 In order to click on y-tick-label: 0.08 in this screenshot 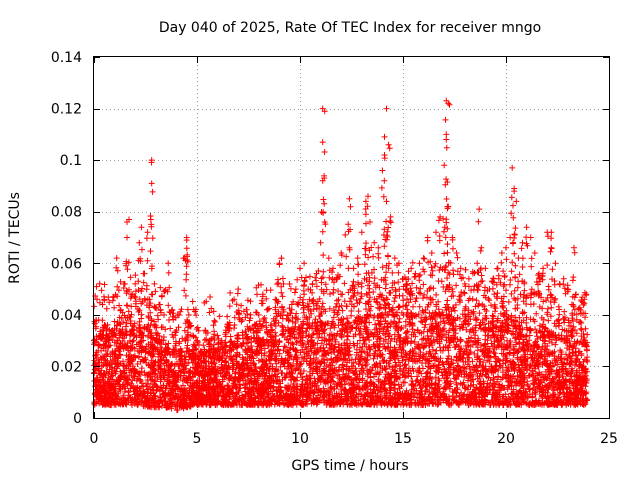, I will do `click(66, 213)`.